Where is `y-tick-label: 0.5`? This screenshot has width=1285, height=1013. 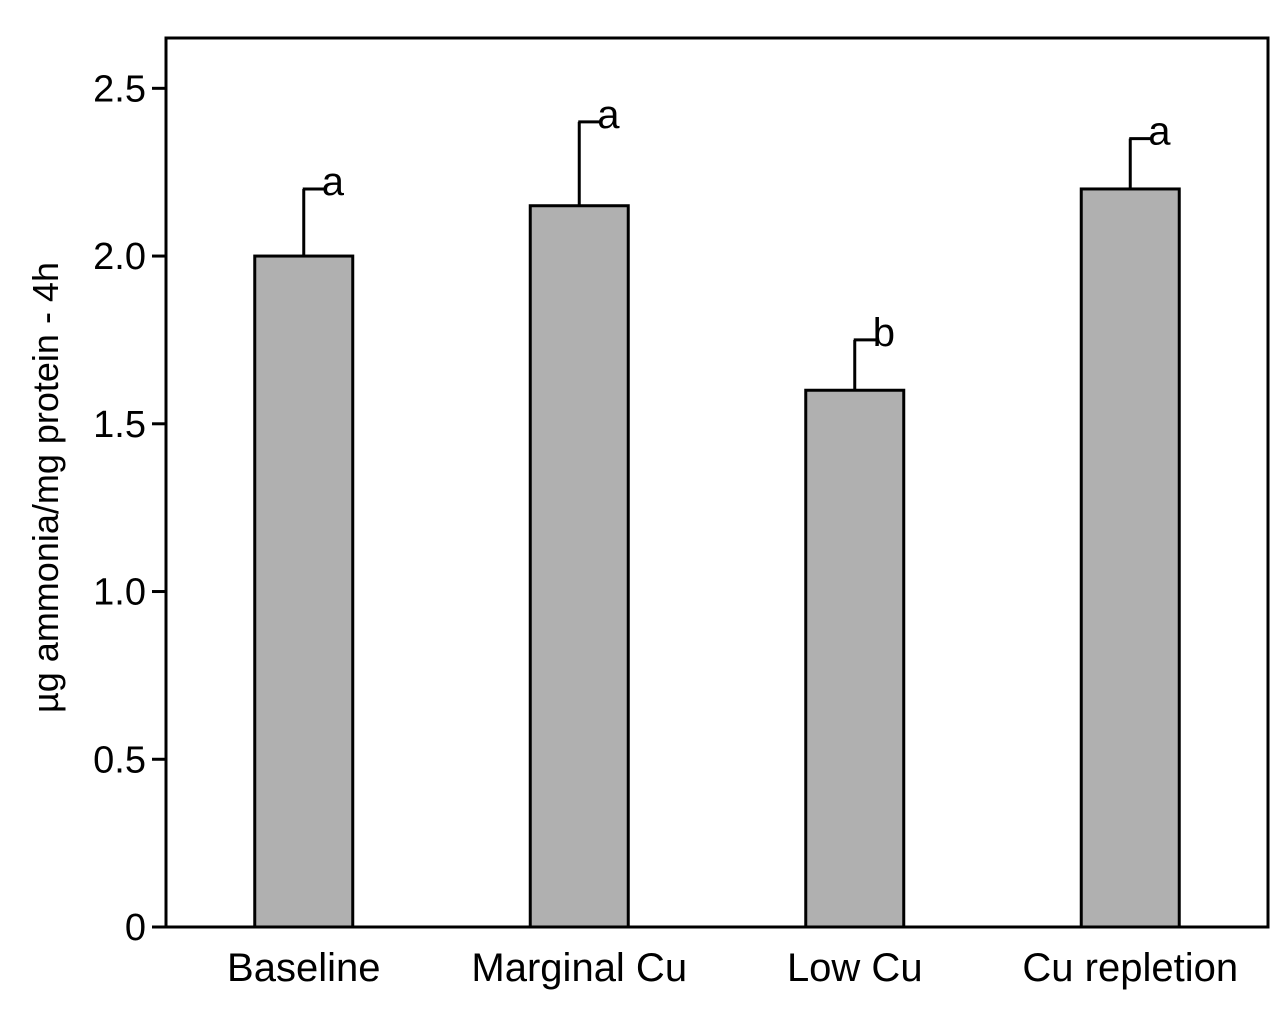 y-tick-label: 0.5 is located at coordinates (119, 760).